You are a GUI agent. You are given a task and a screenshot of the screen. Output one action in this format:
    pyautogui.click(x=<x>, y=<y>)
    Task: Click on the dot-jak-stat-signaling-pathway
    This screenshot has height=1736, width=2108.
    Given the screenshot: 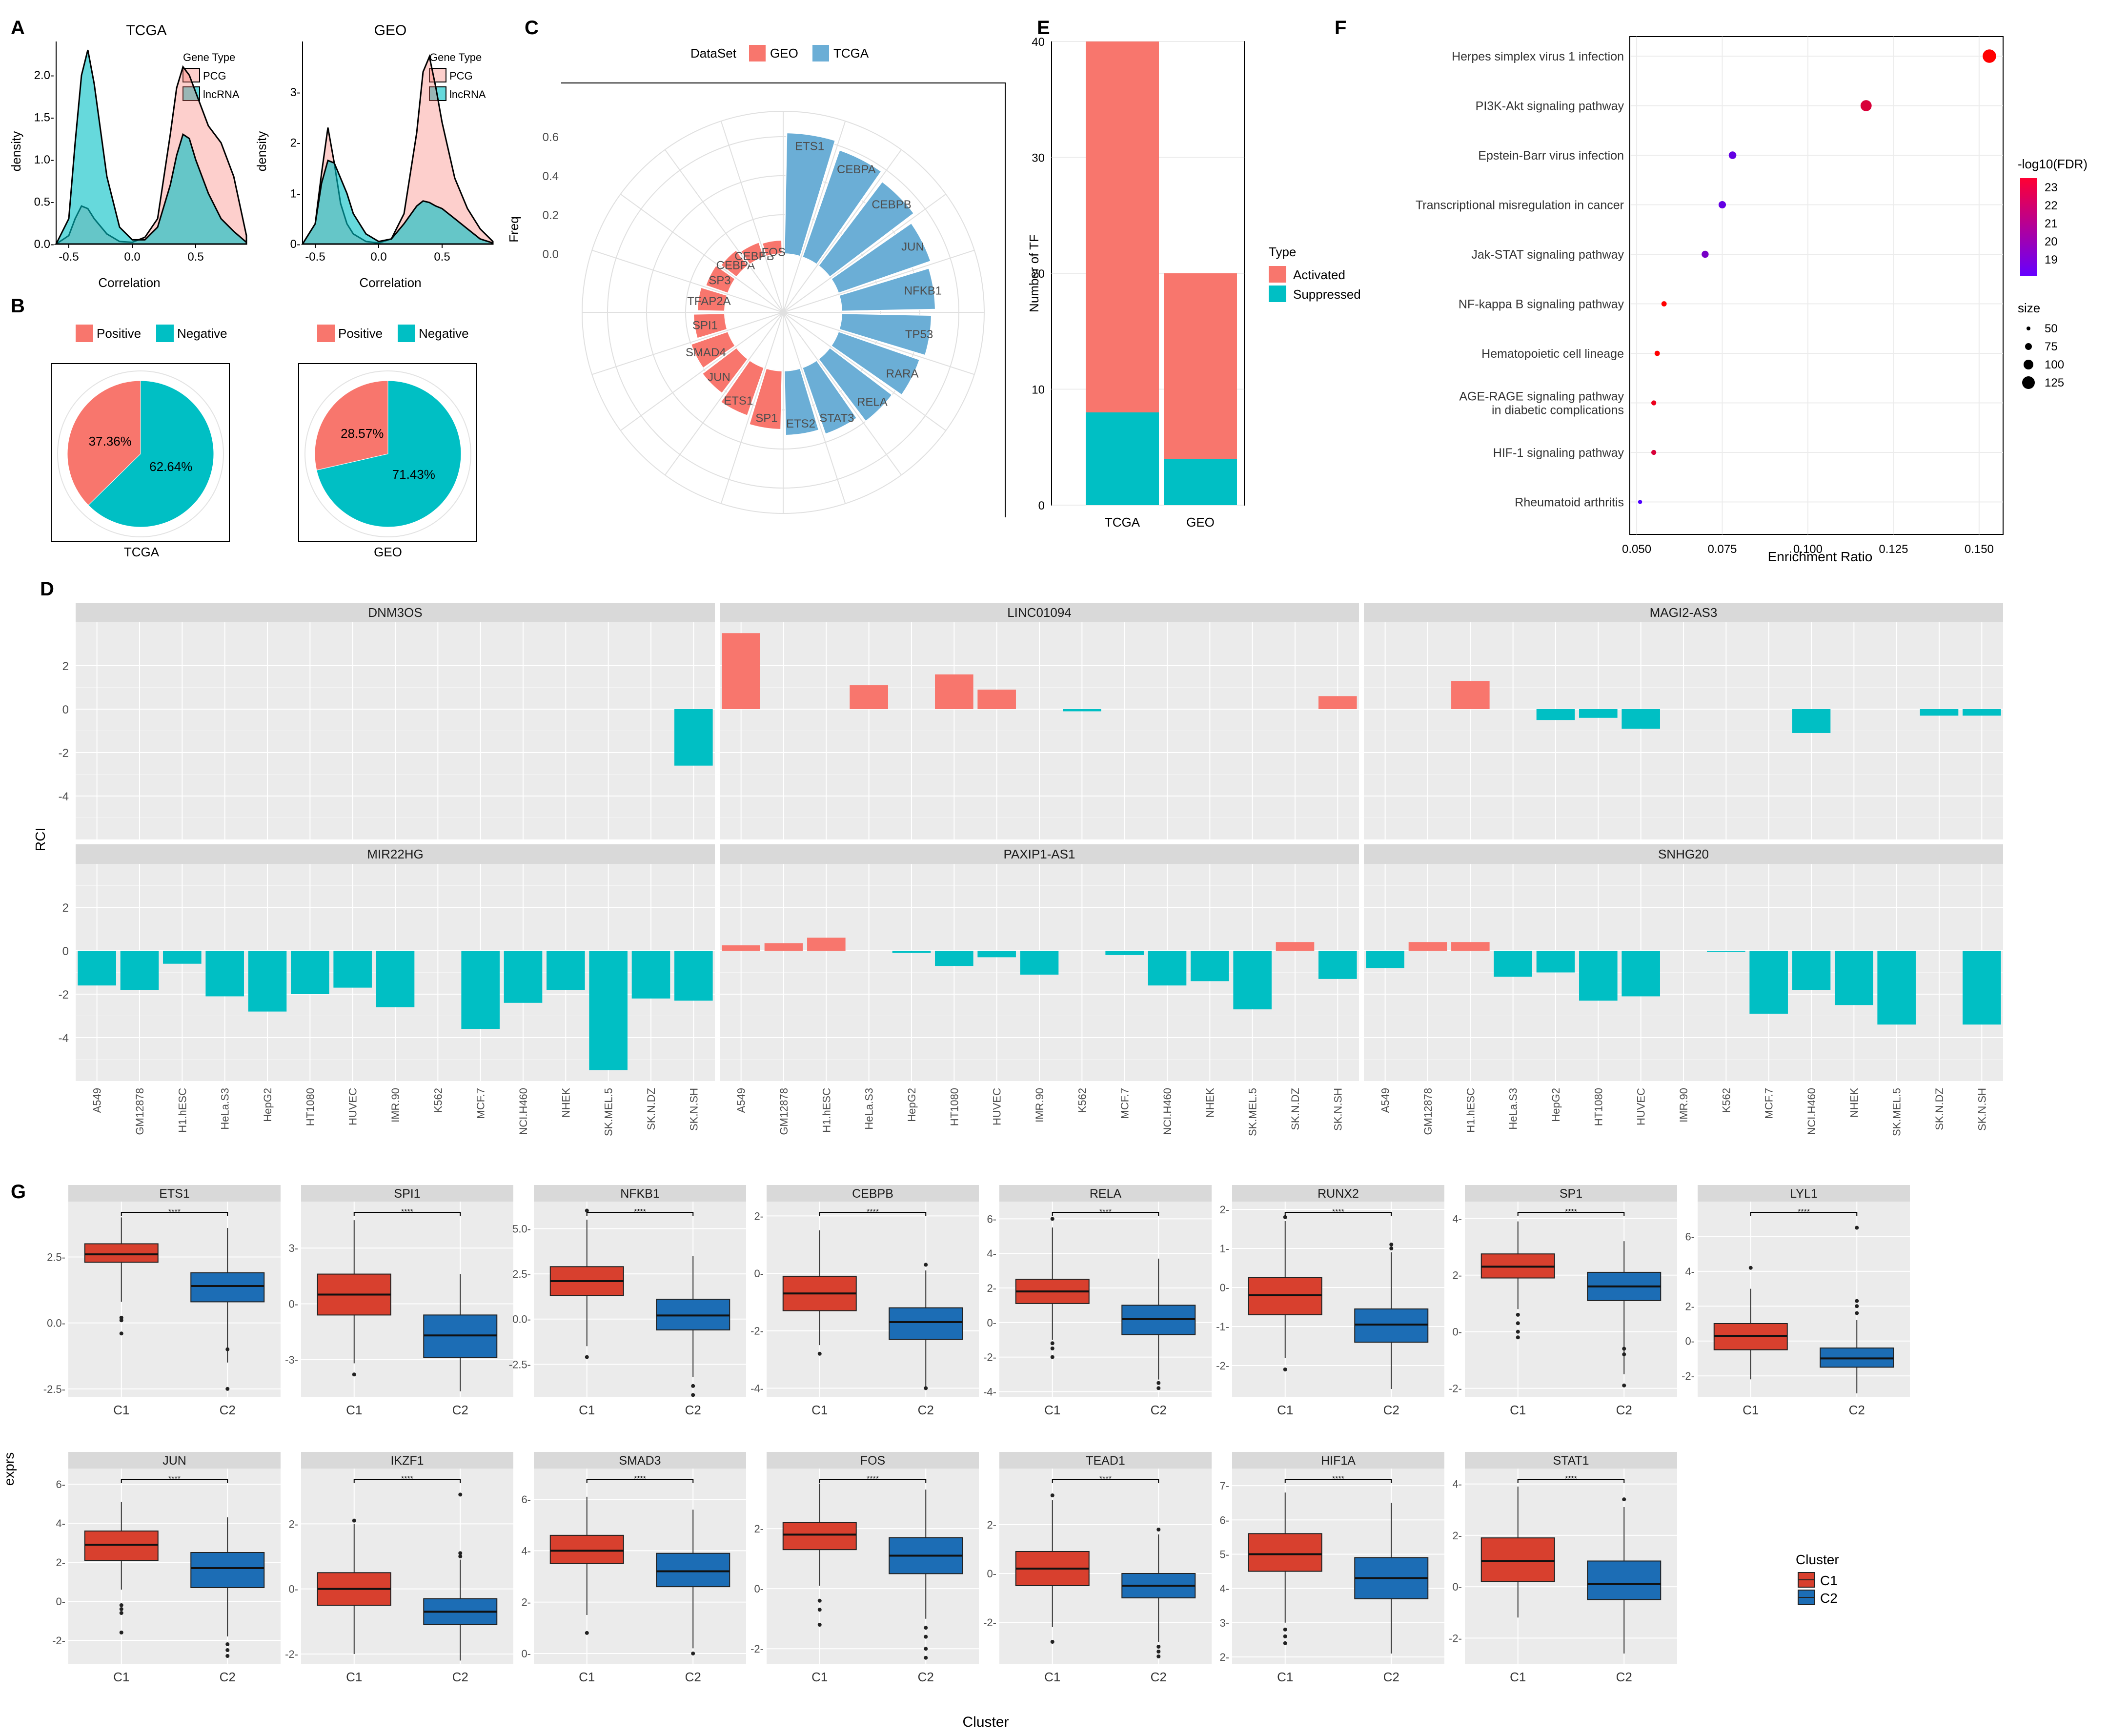 What is the action you would take?
    pyautogui.click(x=1705, y=254)
    